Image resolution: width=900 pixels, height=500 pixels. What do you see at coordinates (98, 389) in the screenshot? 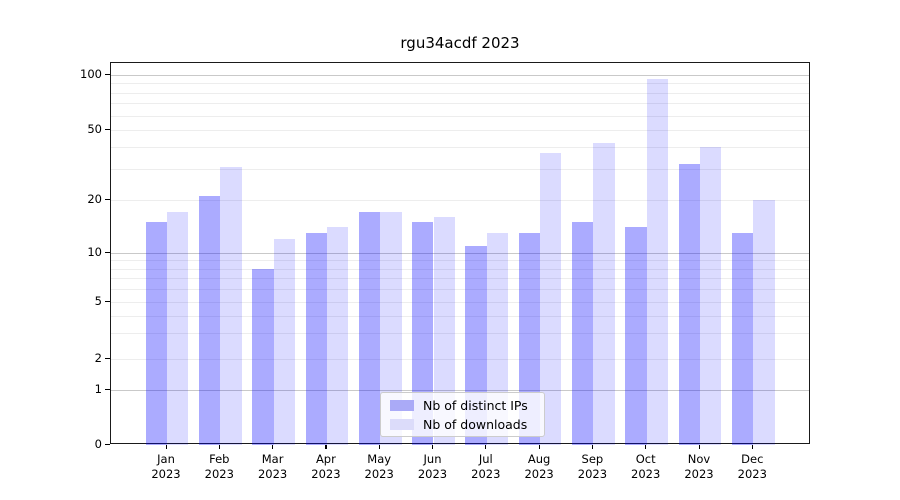
I see `y-axis-tick-label-1: 1` at bounding box center [98, 389].